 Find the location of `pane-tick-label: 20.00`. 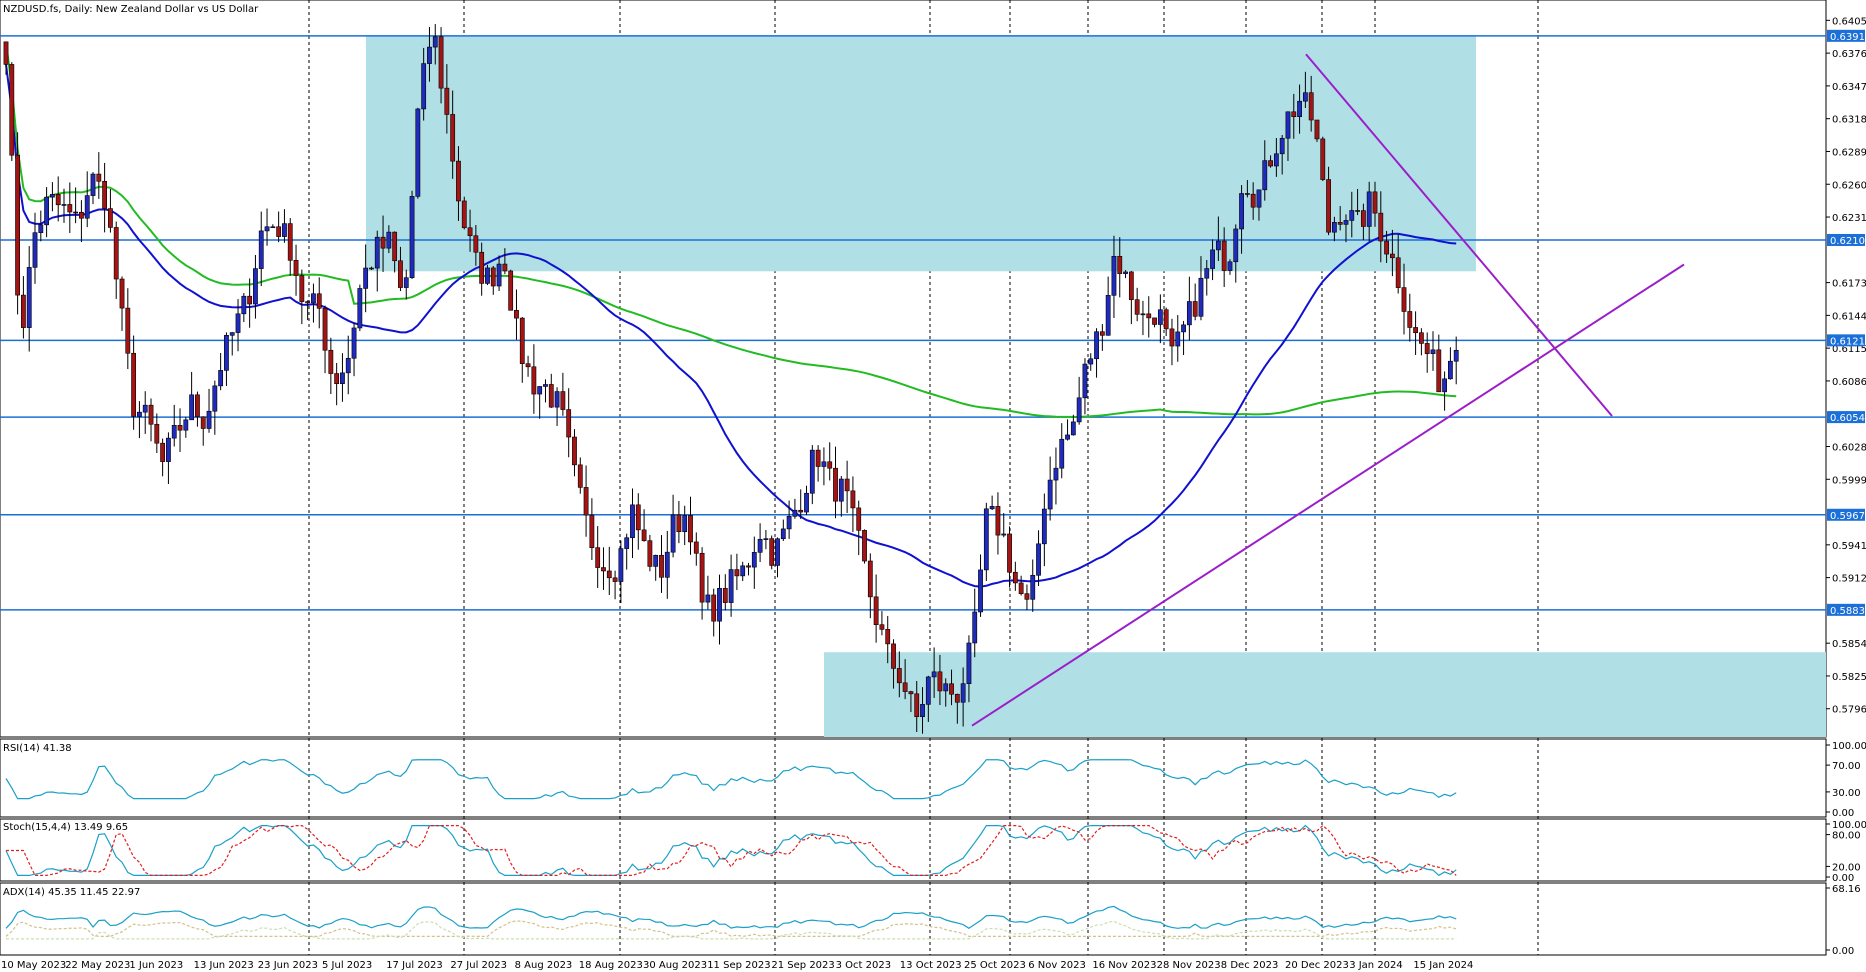

pane-tick-label: 20.00 is located at coordinates (1846, 867).